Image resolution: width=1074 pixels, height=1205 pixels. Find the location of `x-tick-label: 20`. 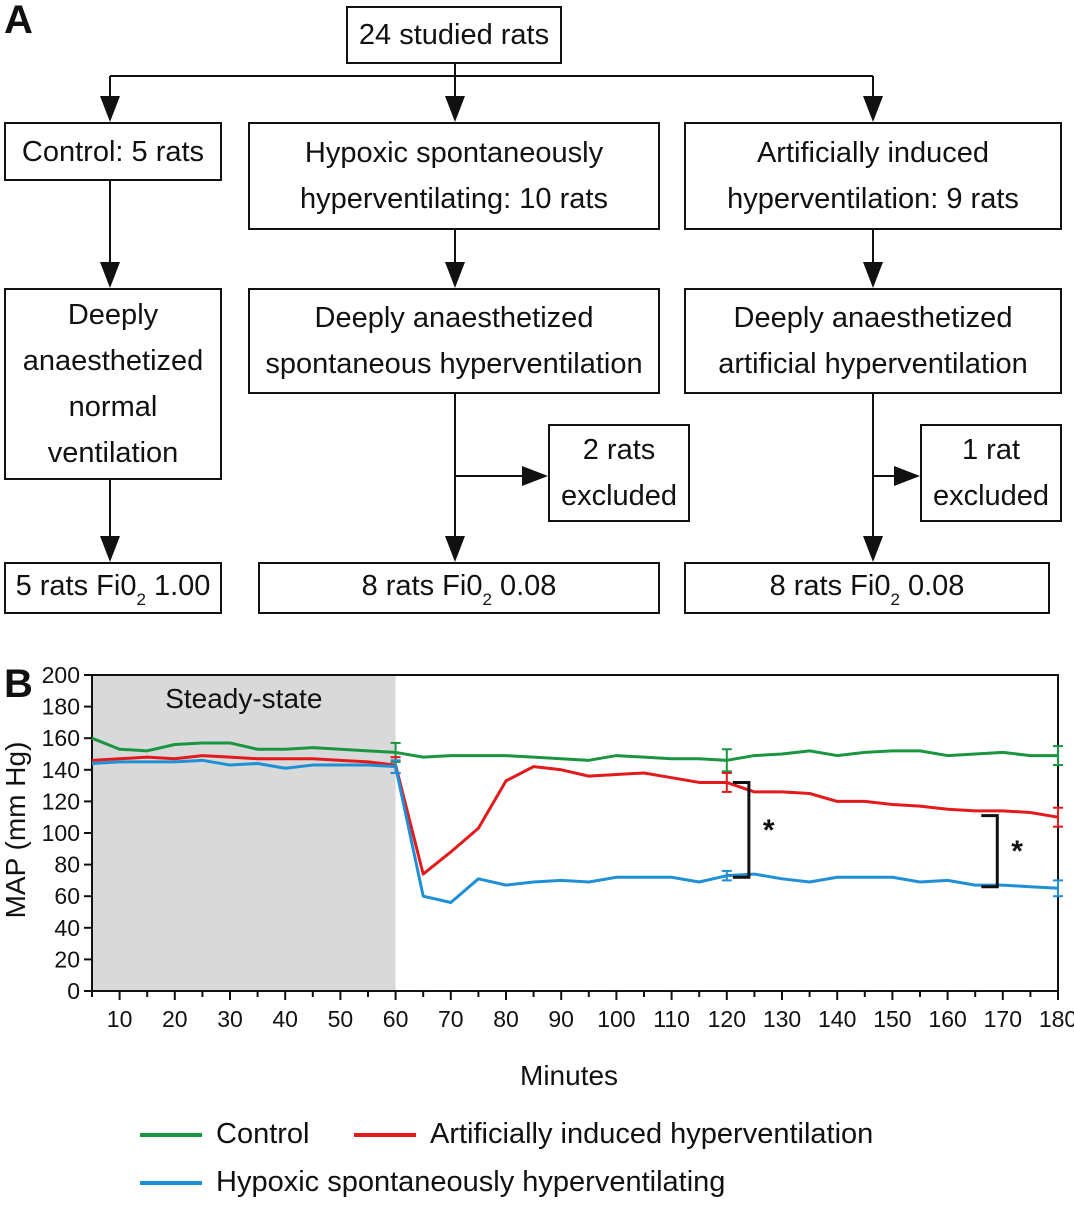

x-tick-label: 20 is located at coordinates (175, 1019).